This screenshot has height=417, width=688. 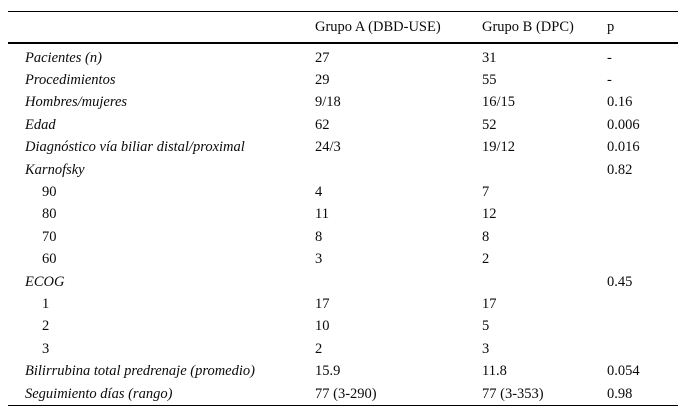 What do you see at coordinates (322, 124) in the screenshot?
I see `grupo-a-value: 62` at bounding box center [322, 124].